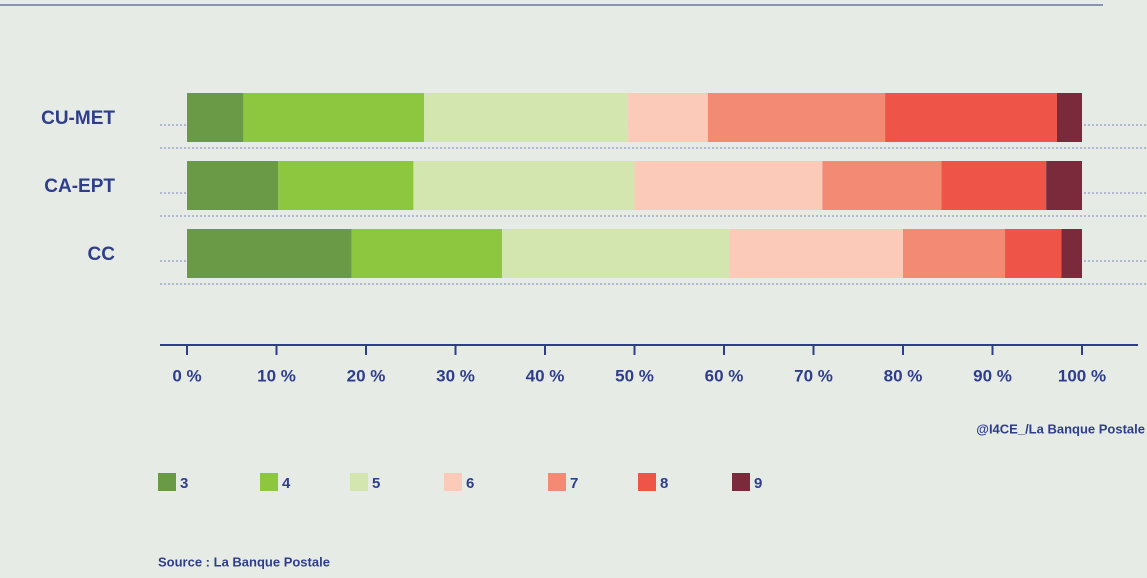 This screenshot has width=1147, height=578. I want to click on x-tick-label: 90 %, so click(992, 375).